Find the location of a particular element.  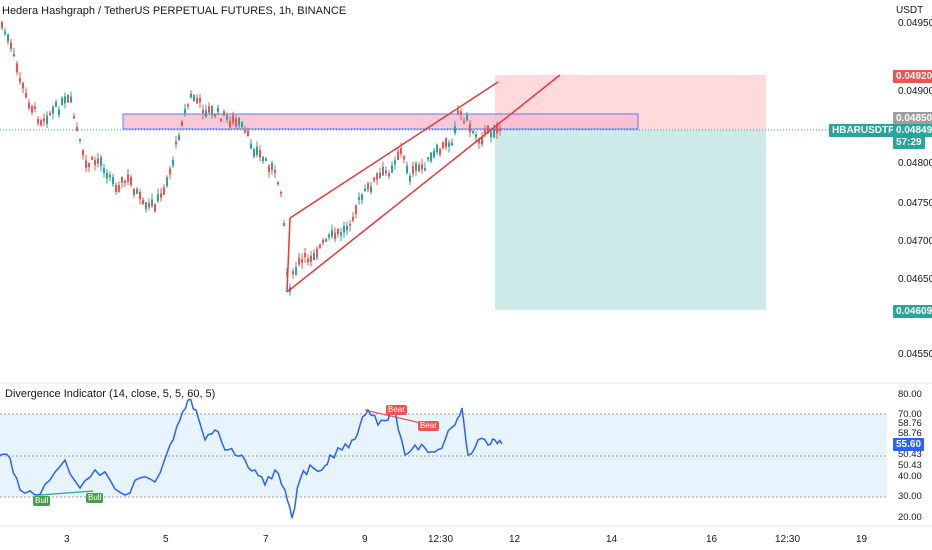

wedge-left-line is located at coordinates (288, 255).